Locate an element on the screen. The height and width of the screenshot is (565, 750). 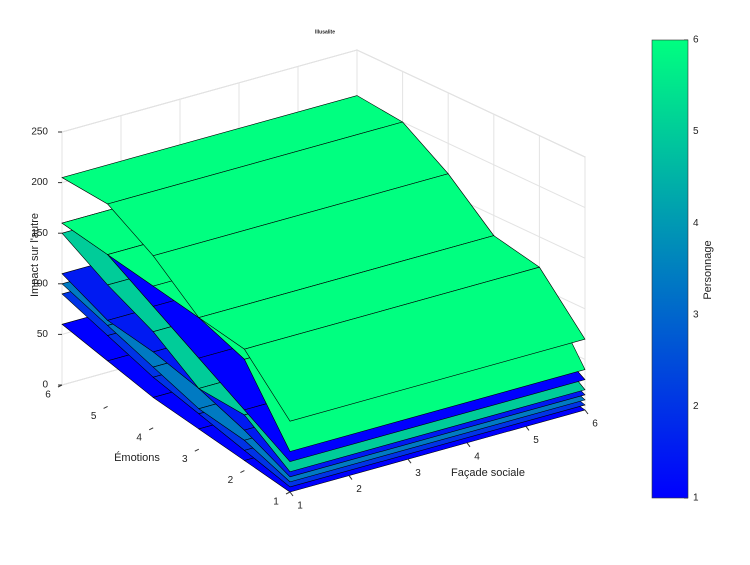
y-tick-label: 5 is located at coordinates (94, 416).